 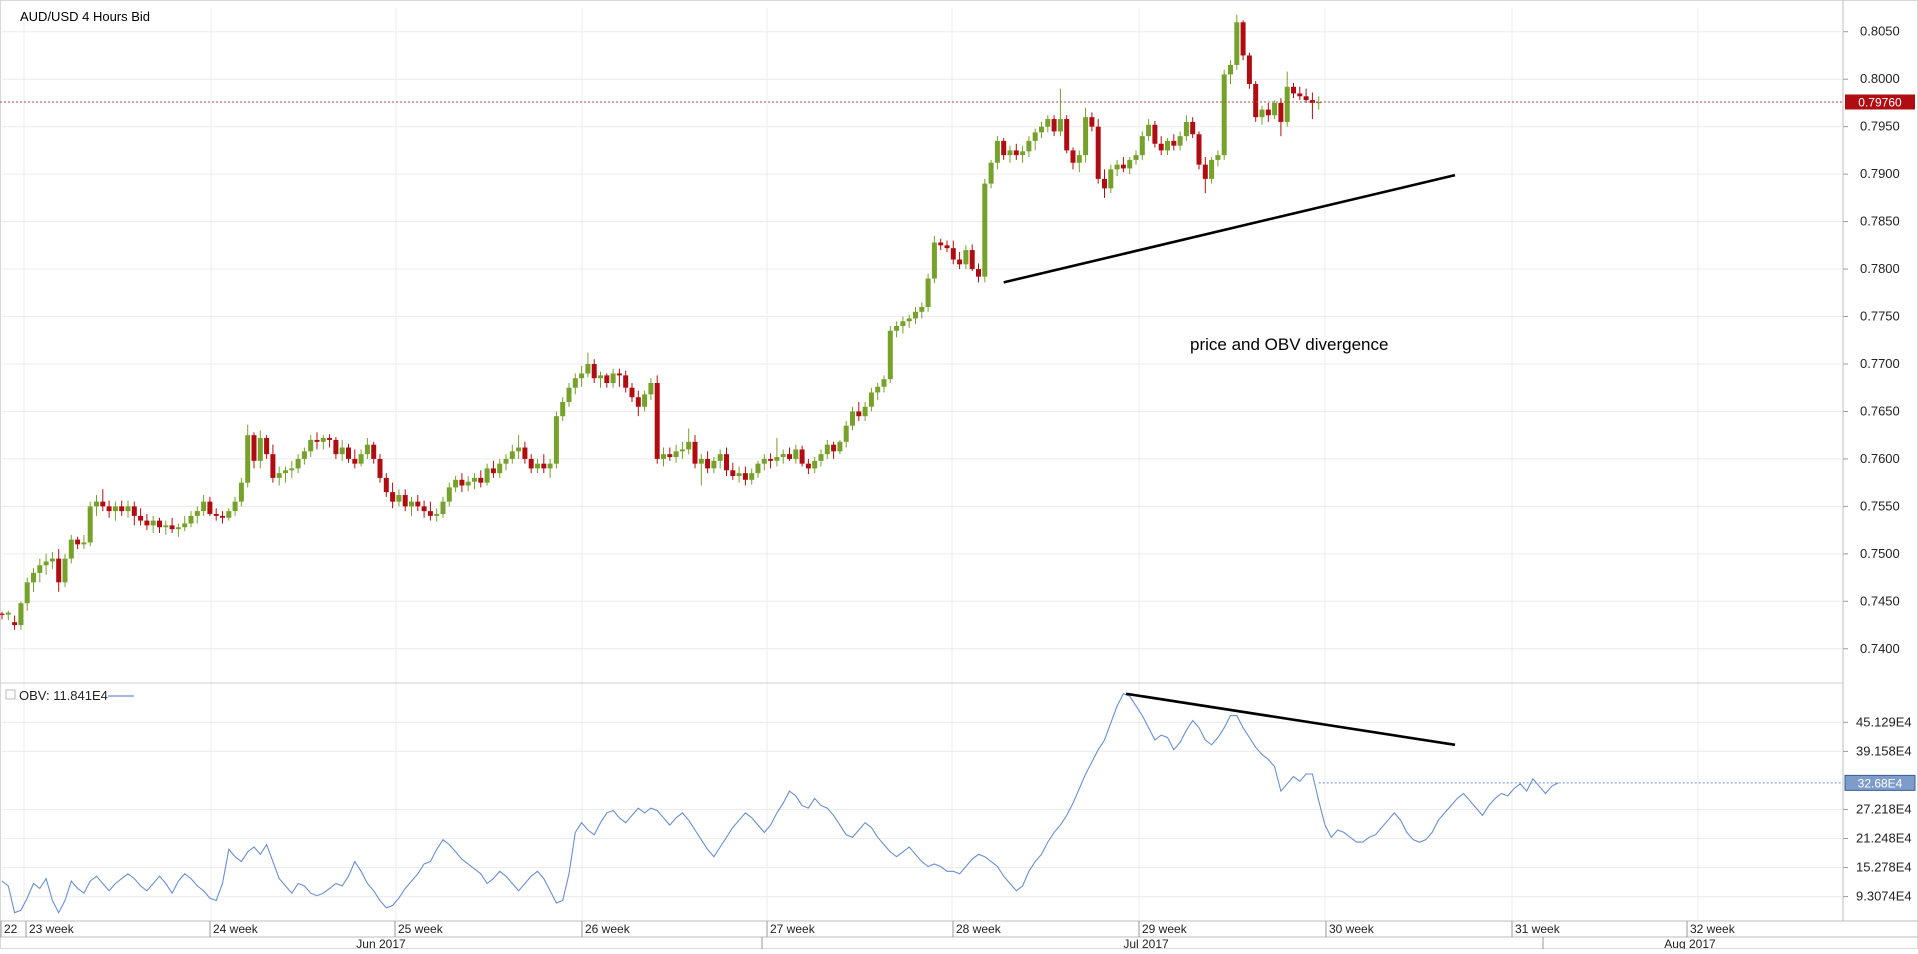 I want to click on chart-title: AUD/USD 4 Hours Bid, so click(x=85, y=16).